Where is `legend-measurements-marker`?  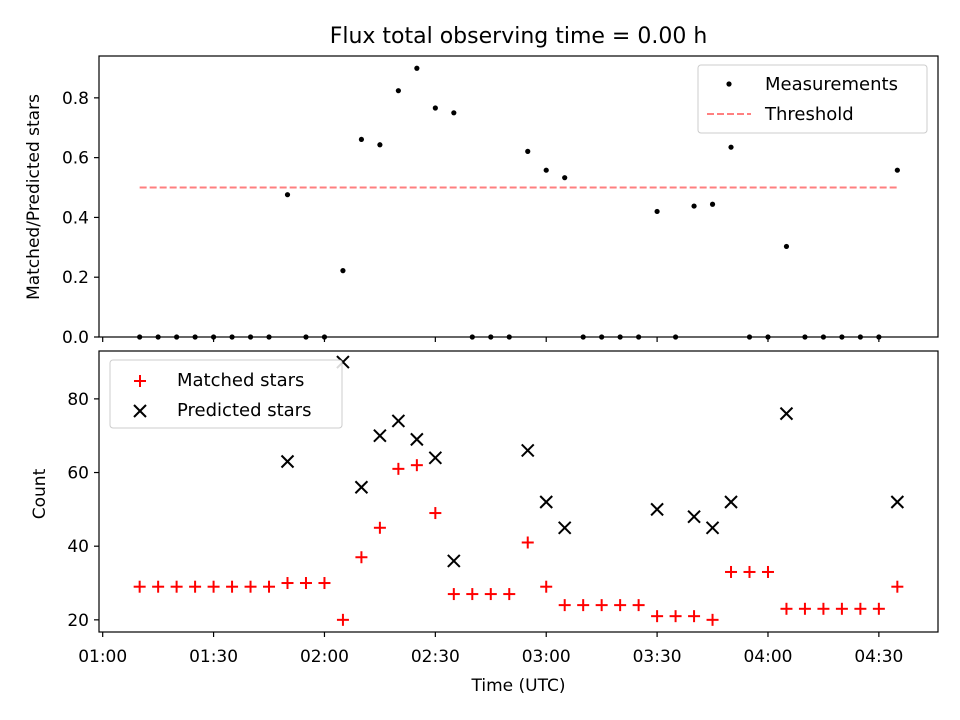
legend-measurements-marker is located at coordinates (729, 84).